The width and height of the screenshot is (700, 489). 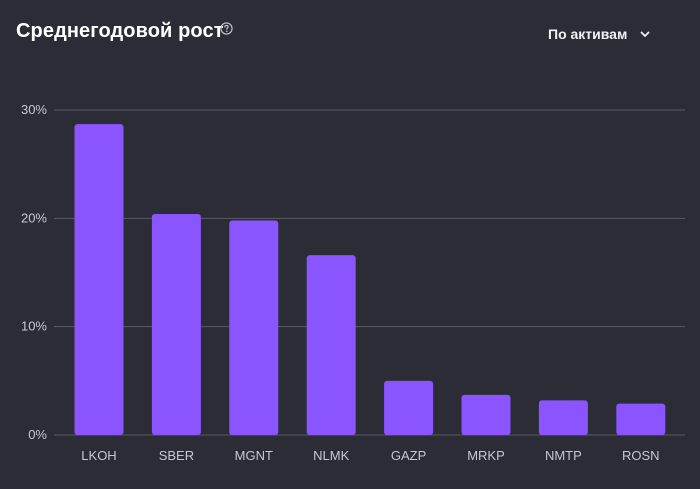 I want to click on y-tick-label: 10%, so click(x=34, y=326).